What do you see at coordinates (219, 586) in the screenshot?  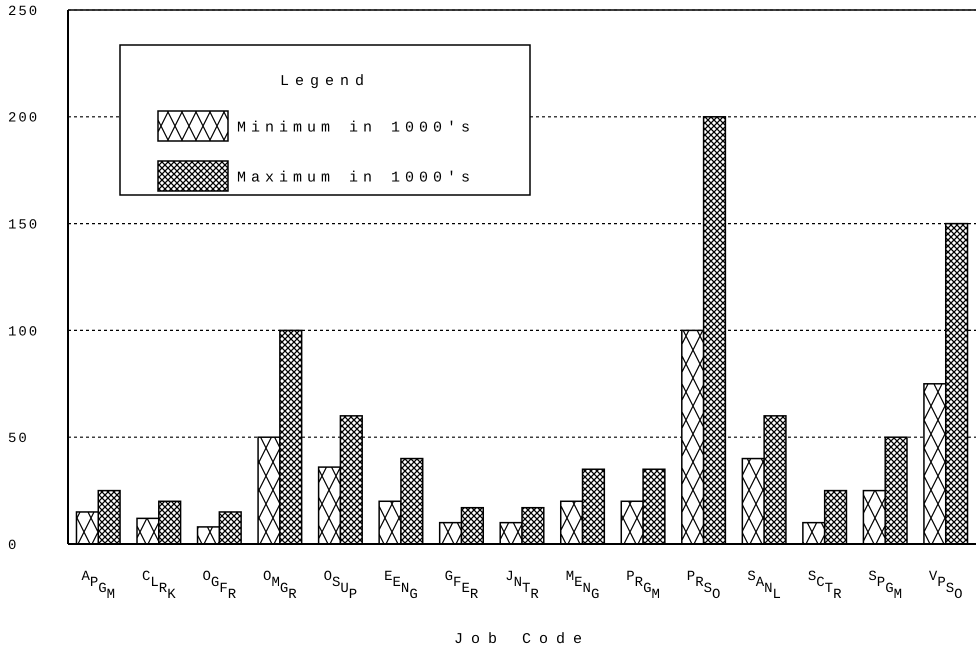 I see `x-tick-label: OGFR` at bounding box center [219, 586].